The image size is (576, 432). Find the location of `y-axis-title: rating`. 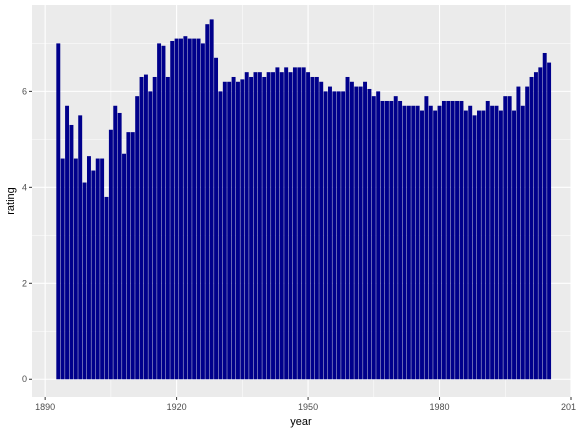

y-axis-title: rating is located at coordinates (11, 201).